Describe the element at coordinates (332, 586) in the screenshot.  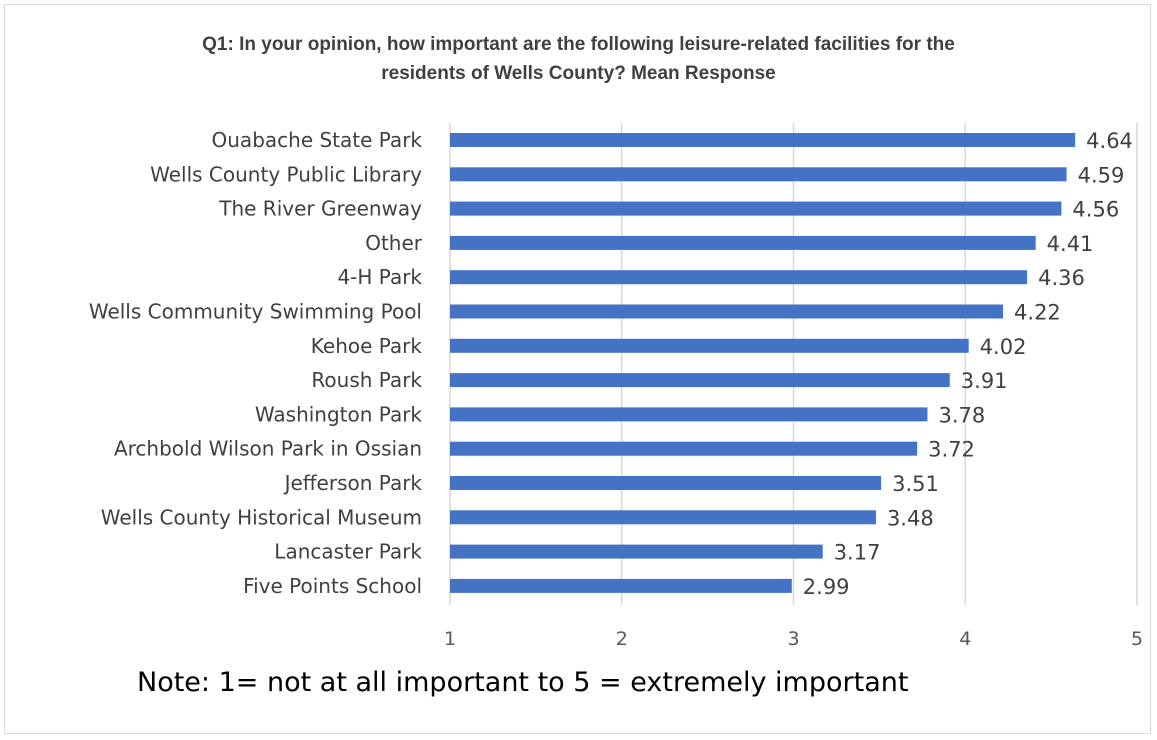
I see `category-label: Five Points School` at that location.